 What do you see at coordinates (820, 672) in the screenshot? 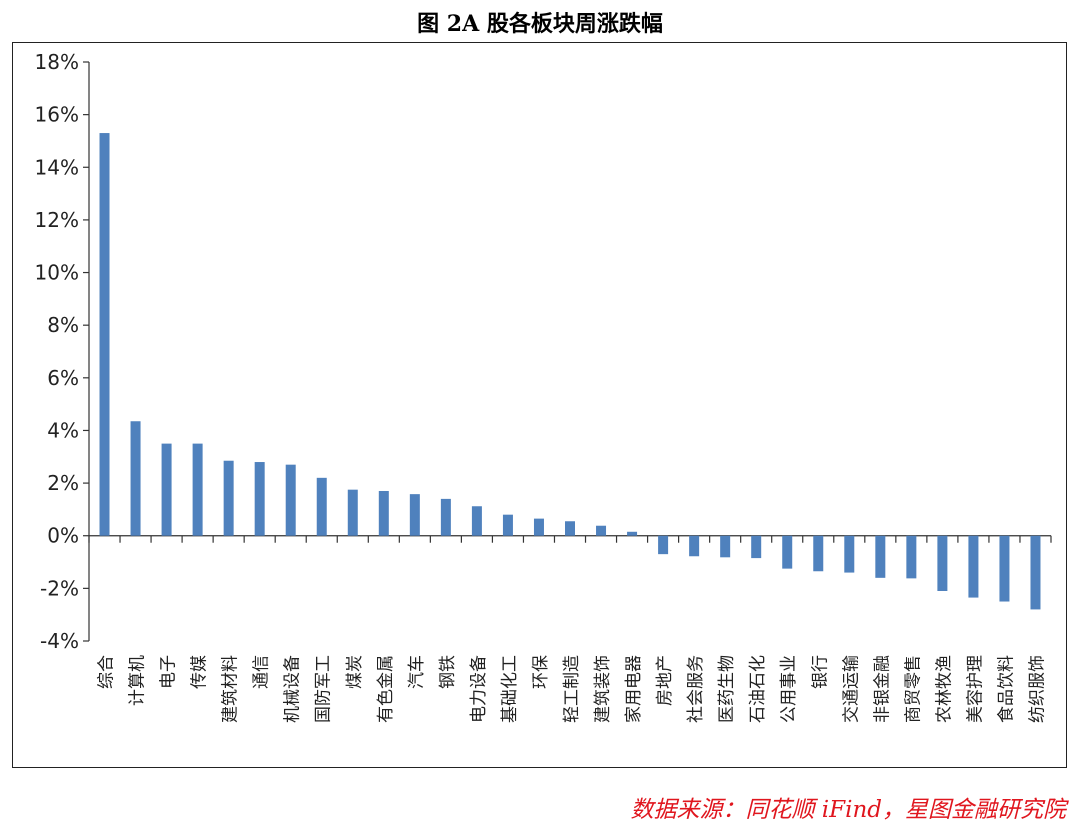
I see `x-category-label: 银行` at bounding box center [820, 672].